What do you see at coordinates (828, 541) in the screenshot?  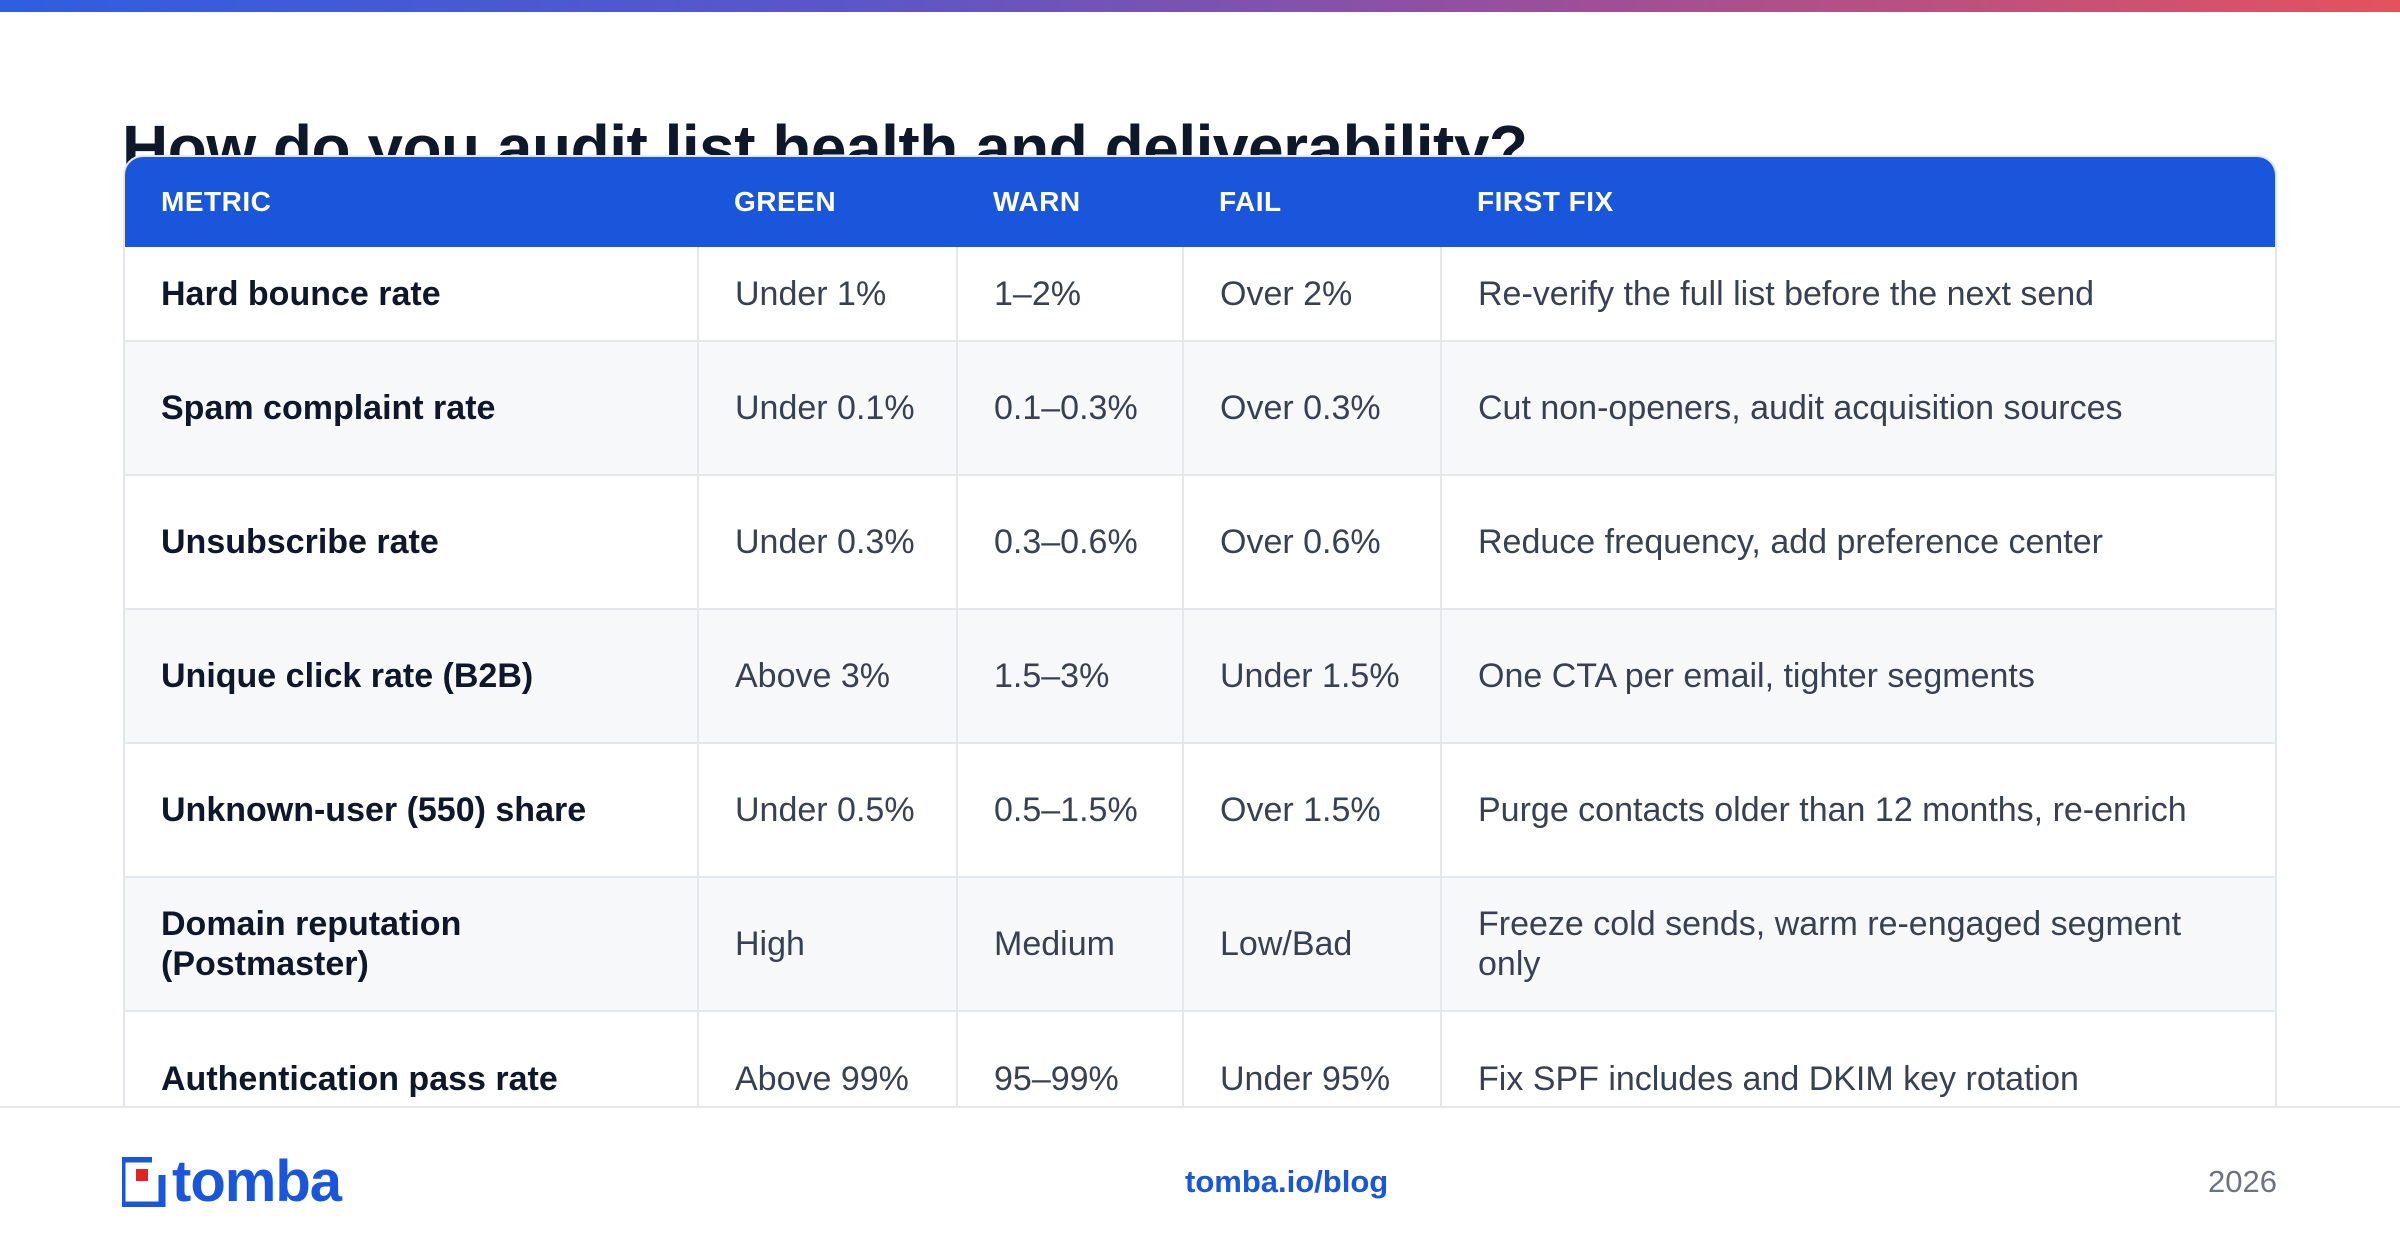 I see `green-cell: Under 0.3%` at bounding box center [828, 541].